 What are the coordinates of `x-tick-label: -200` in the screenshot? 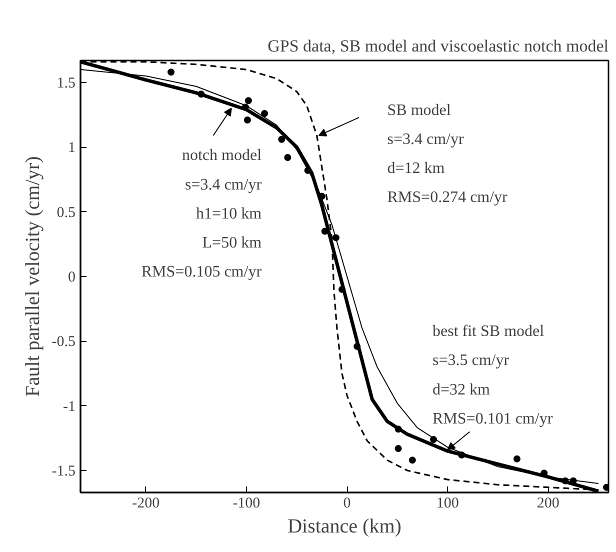 It's located at (146, 504).